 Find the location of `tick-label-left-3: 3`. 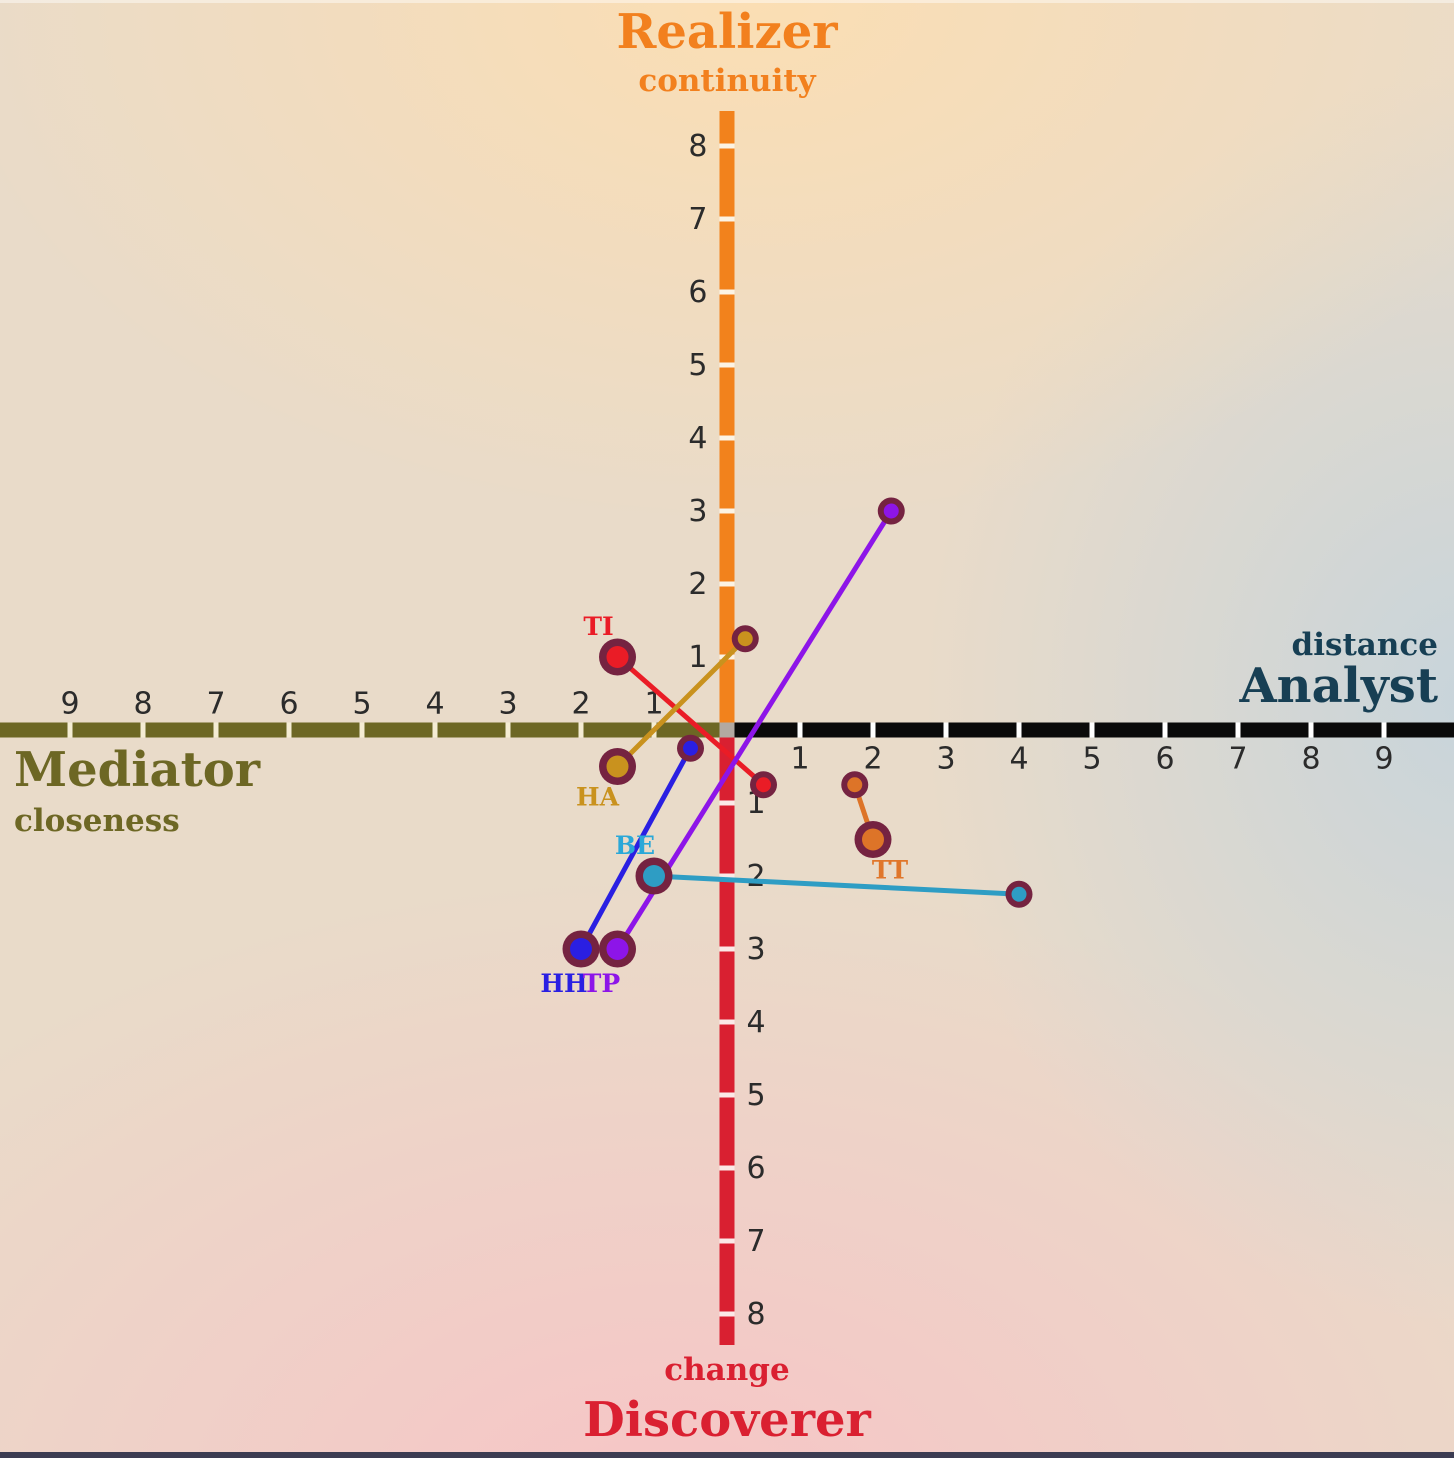

tick-label-left-3: 3 is located at coordinates (507, 704).